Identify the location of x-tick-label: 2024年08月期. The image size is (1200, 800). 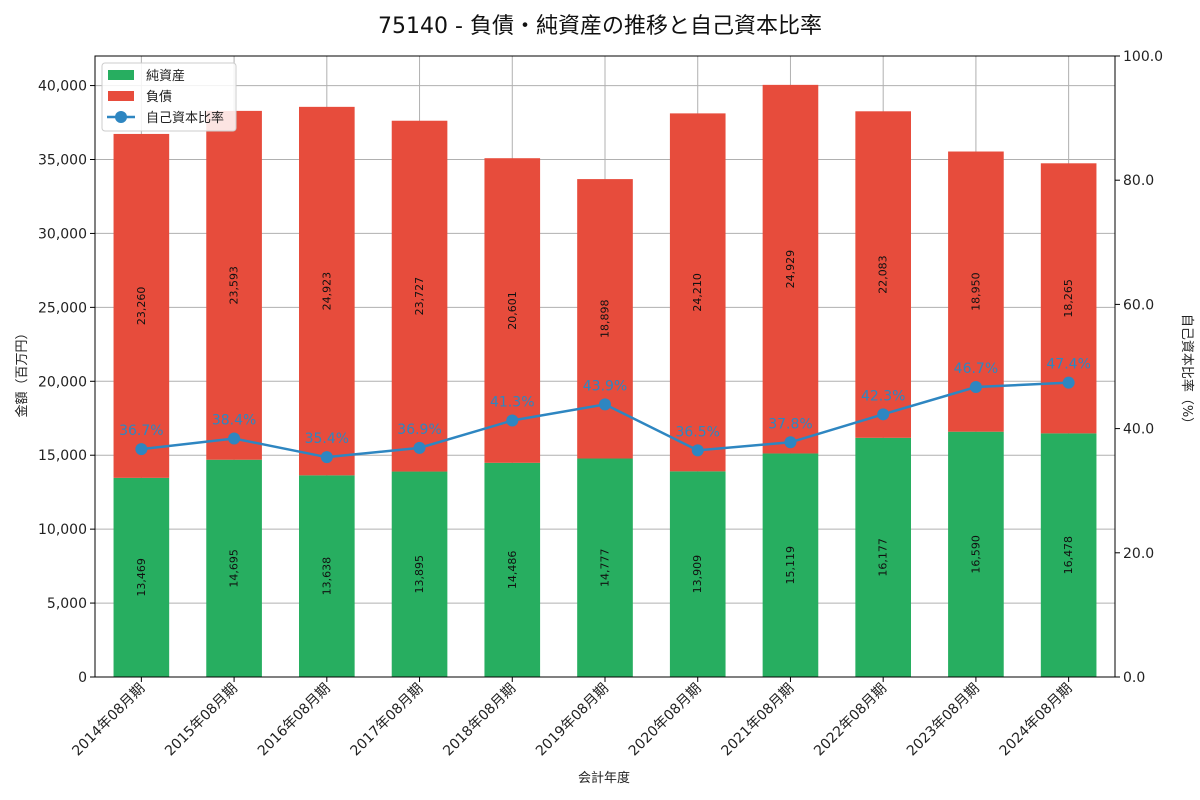
(1036, 720).